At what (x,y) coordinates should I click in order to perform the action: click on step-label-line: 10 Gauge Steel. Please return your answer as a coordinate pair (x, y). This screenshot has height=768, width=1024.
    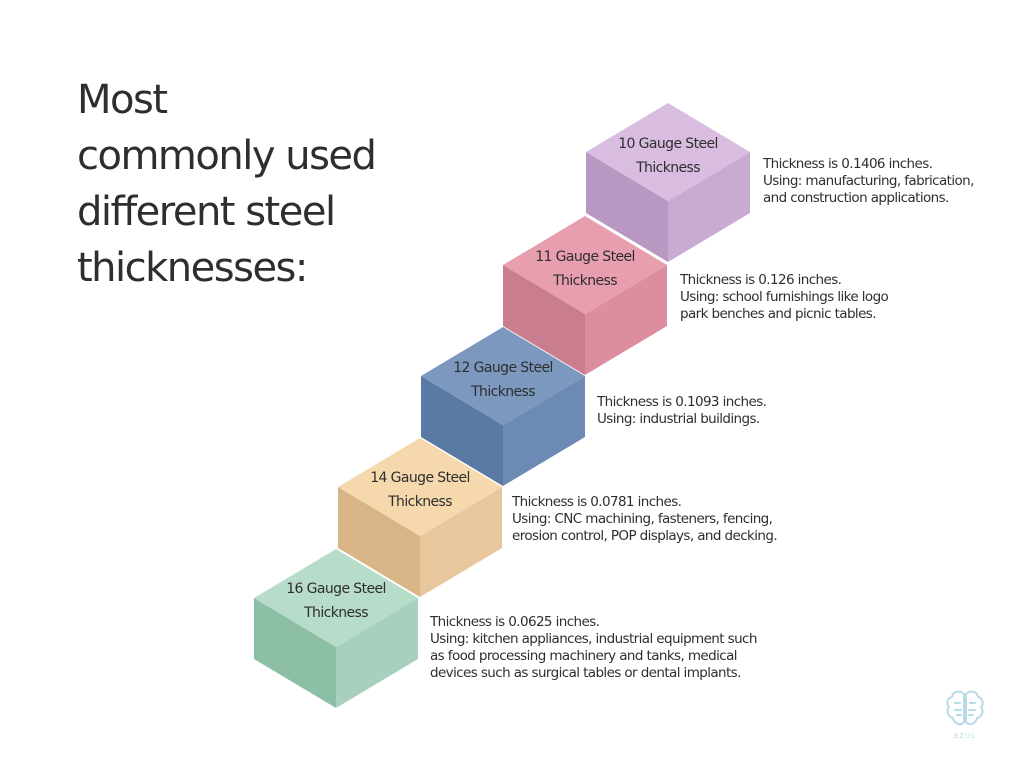
    Looking at the image, I should click on (668, 144).